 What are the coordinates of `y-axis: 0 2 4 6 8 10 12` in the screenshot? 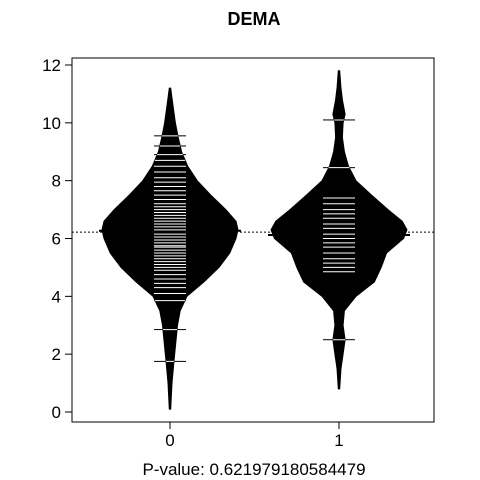 It's located at (57, 239).